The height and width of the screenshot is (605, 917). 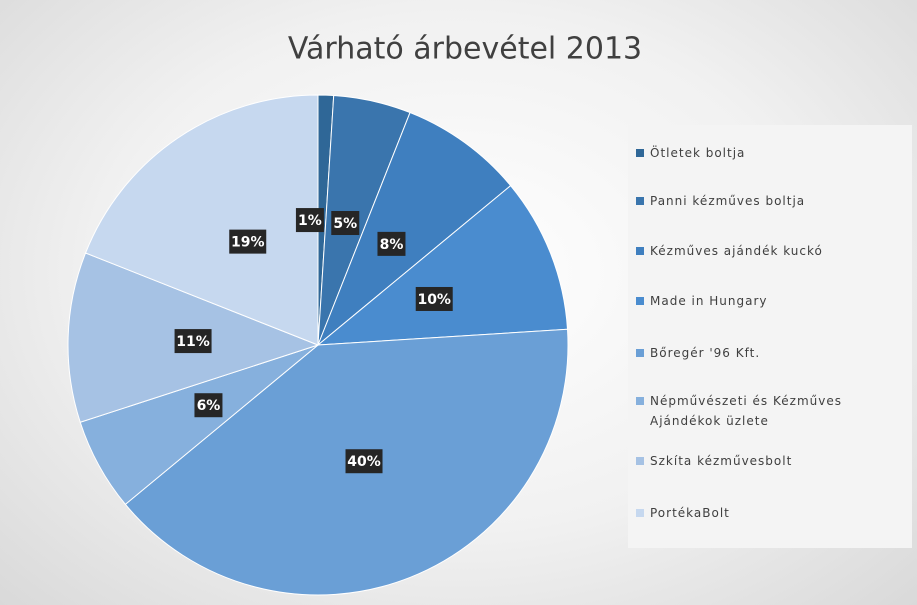 I want to click on legend-label: Made in Hungary, so click(x=709, y=301).